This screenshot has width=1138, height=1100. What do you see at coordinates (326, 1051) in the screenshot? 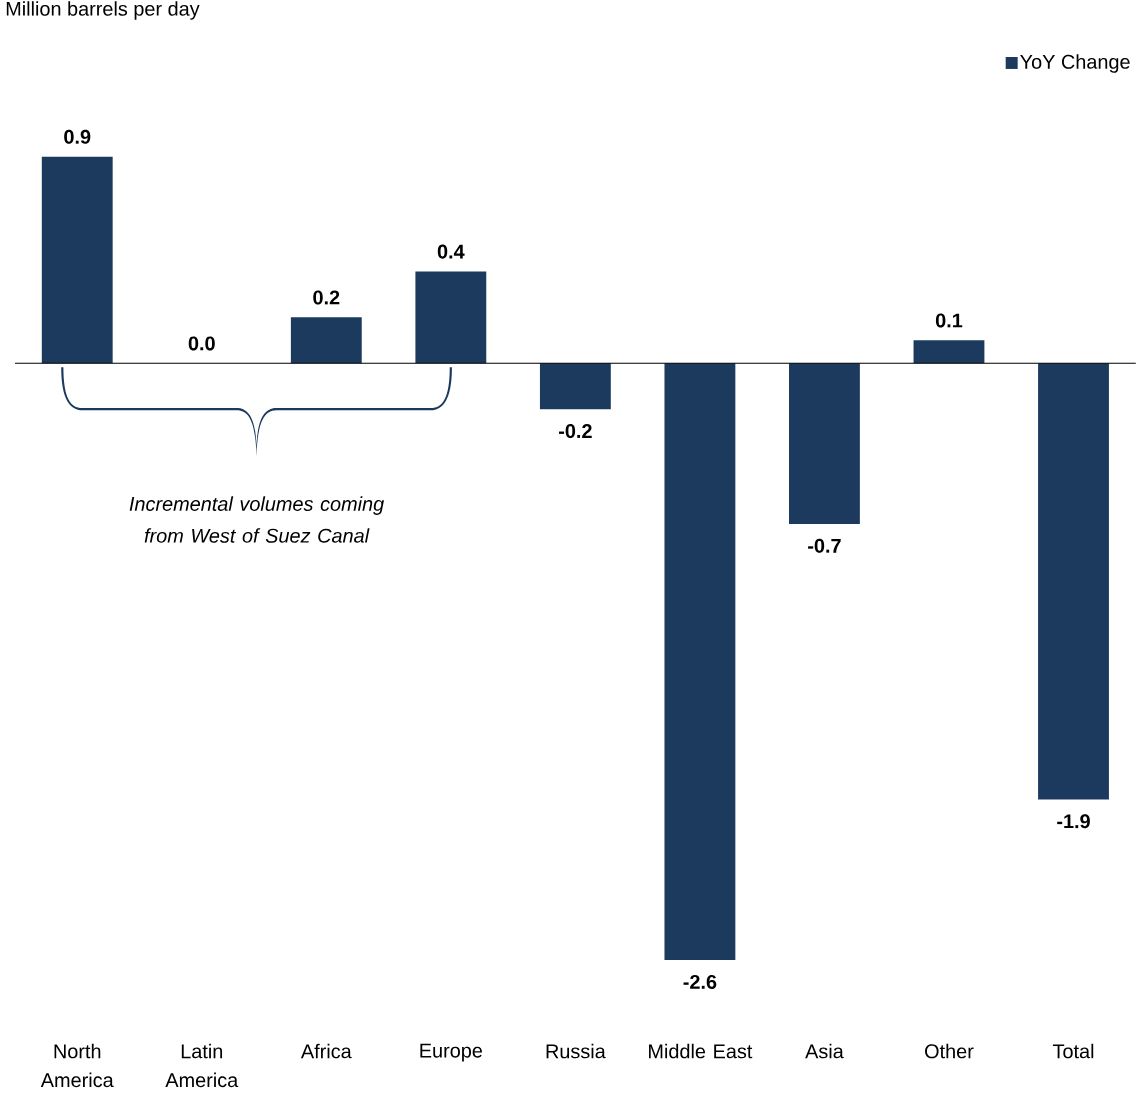
I see `x-tick-label: Africa` at bounding box center [326, 1051].